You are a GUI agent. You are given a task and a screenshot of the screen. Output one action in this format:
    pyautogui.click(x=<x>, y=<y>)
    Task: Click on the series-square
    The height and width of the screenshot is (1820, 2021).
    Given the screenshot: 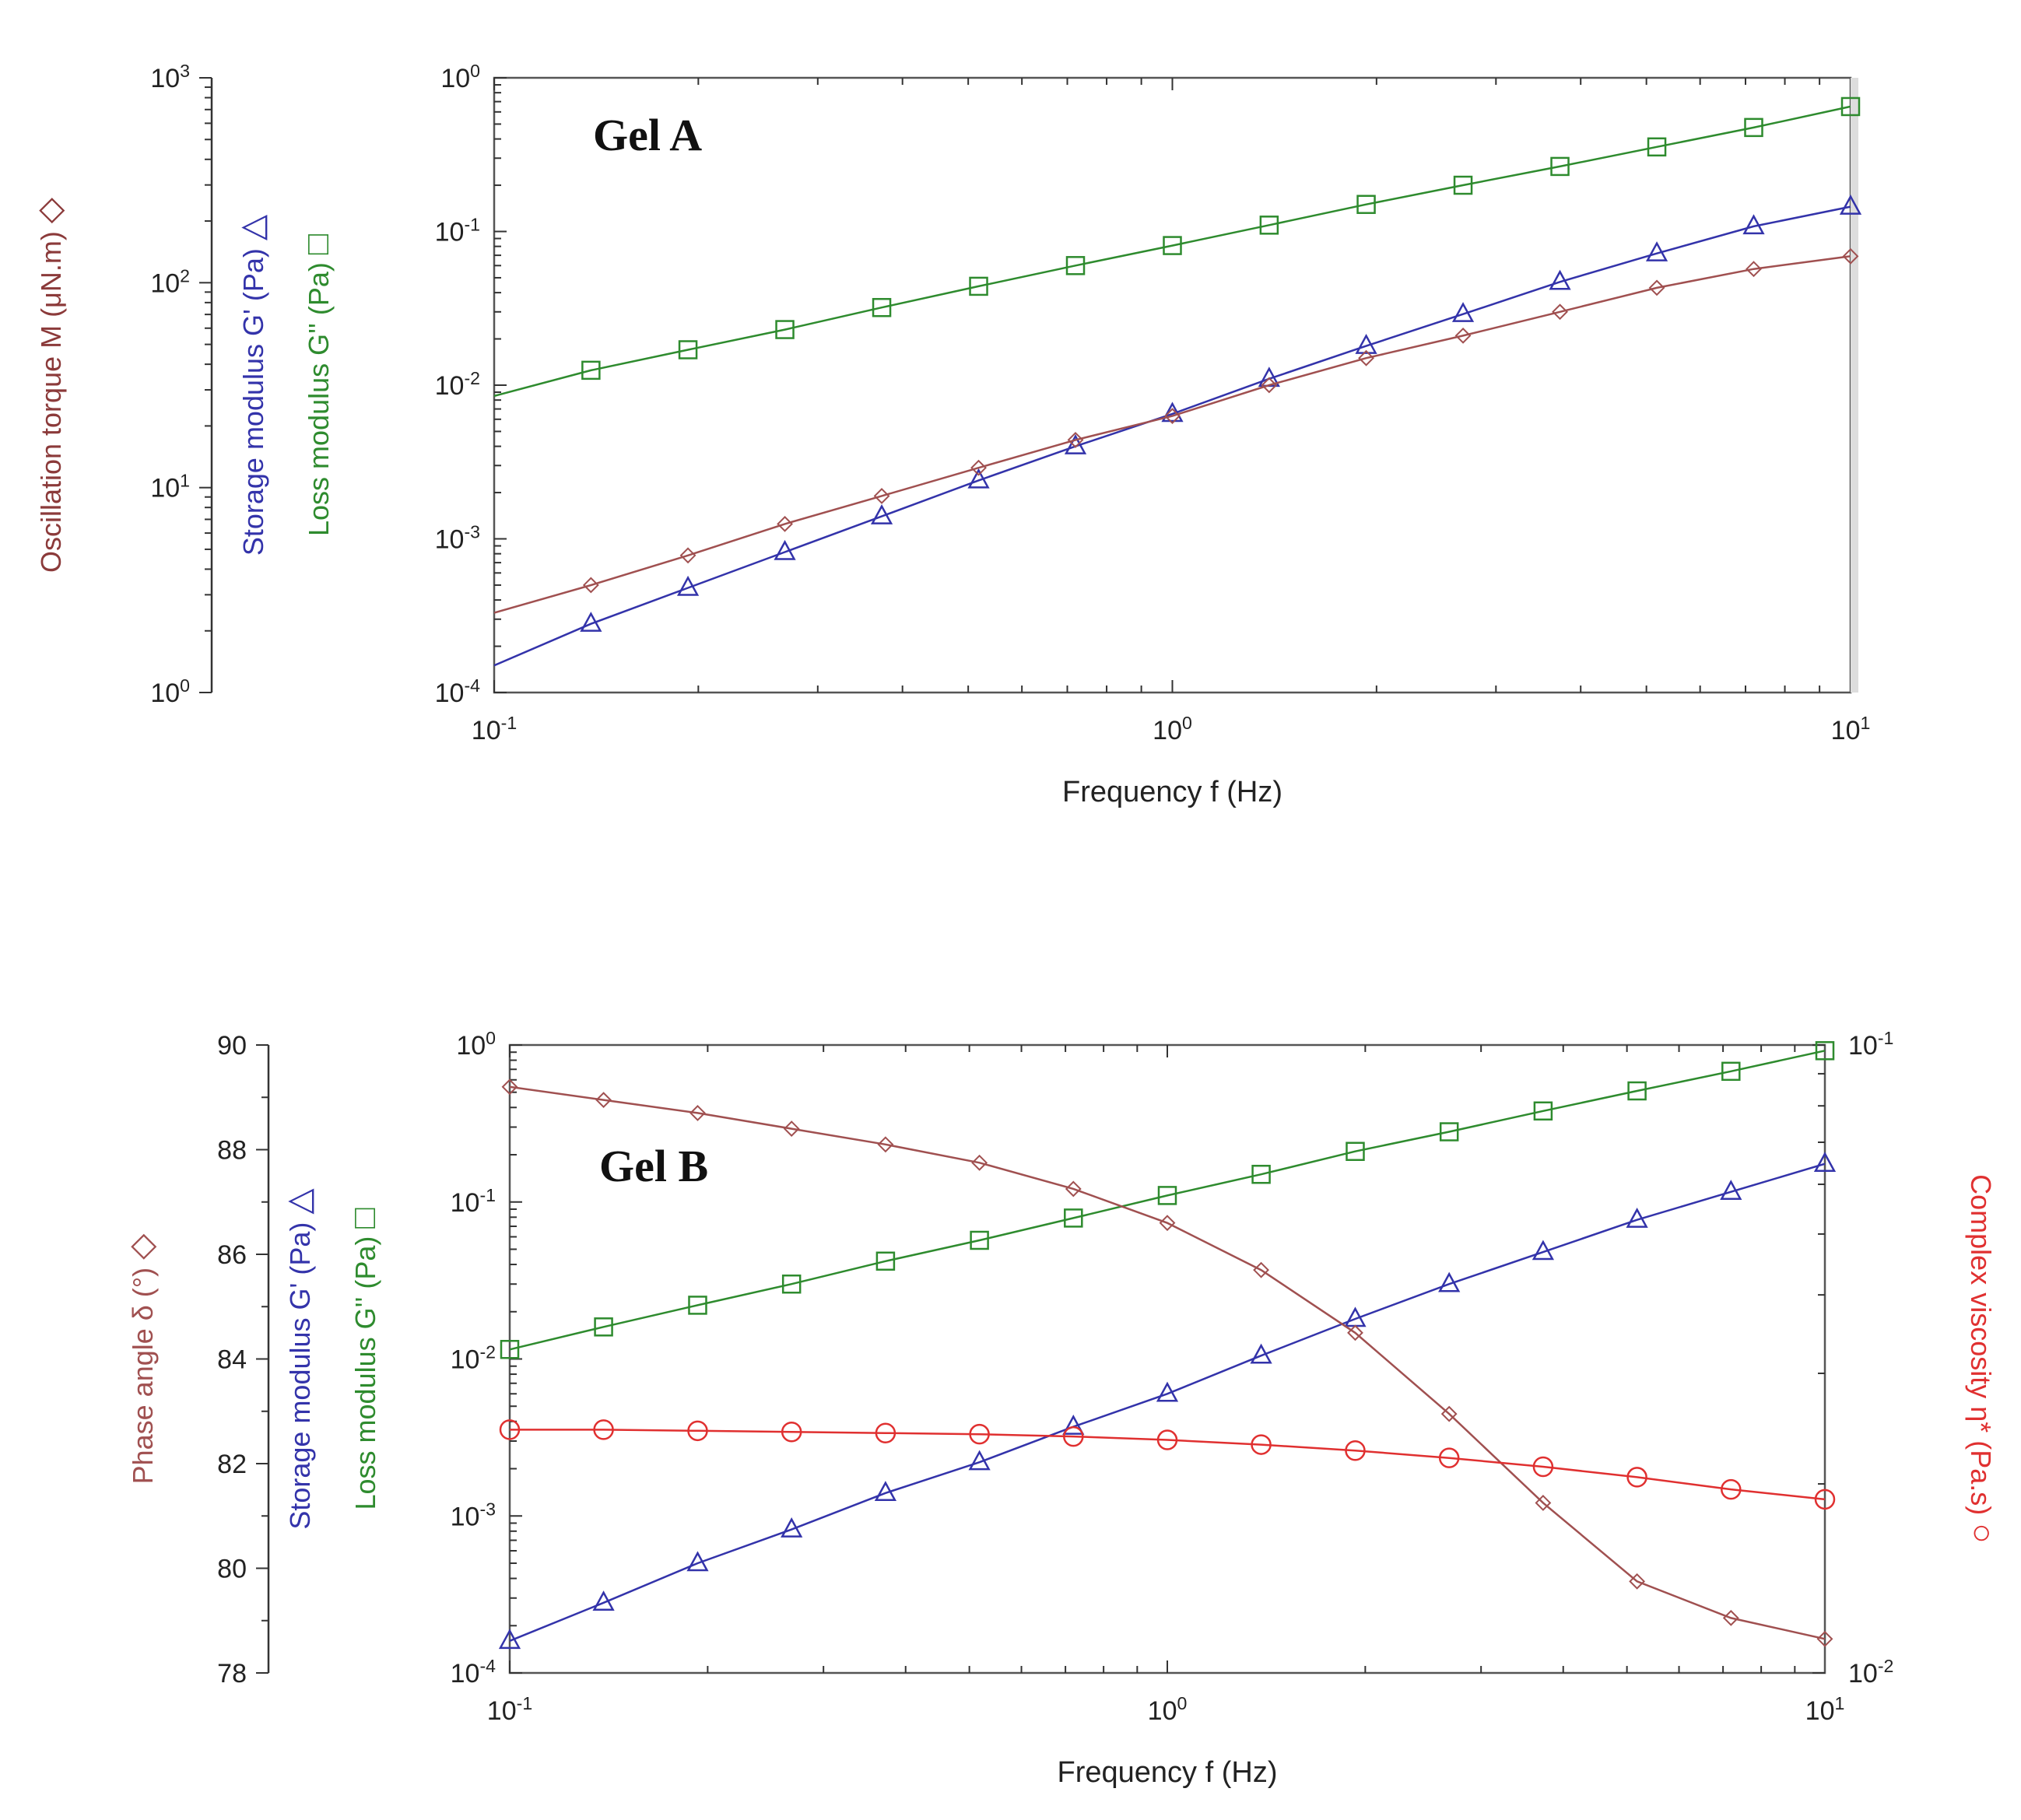 What is the action you would take?
    pyautogui.click(x=1177, y=247)
    